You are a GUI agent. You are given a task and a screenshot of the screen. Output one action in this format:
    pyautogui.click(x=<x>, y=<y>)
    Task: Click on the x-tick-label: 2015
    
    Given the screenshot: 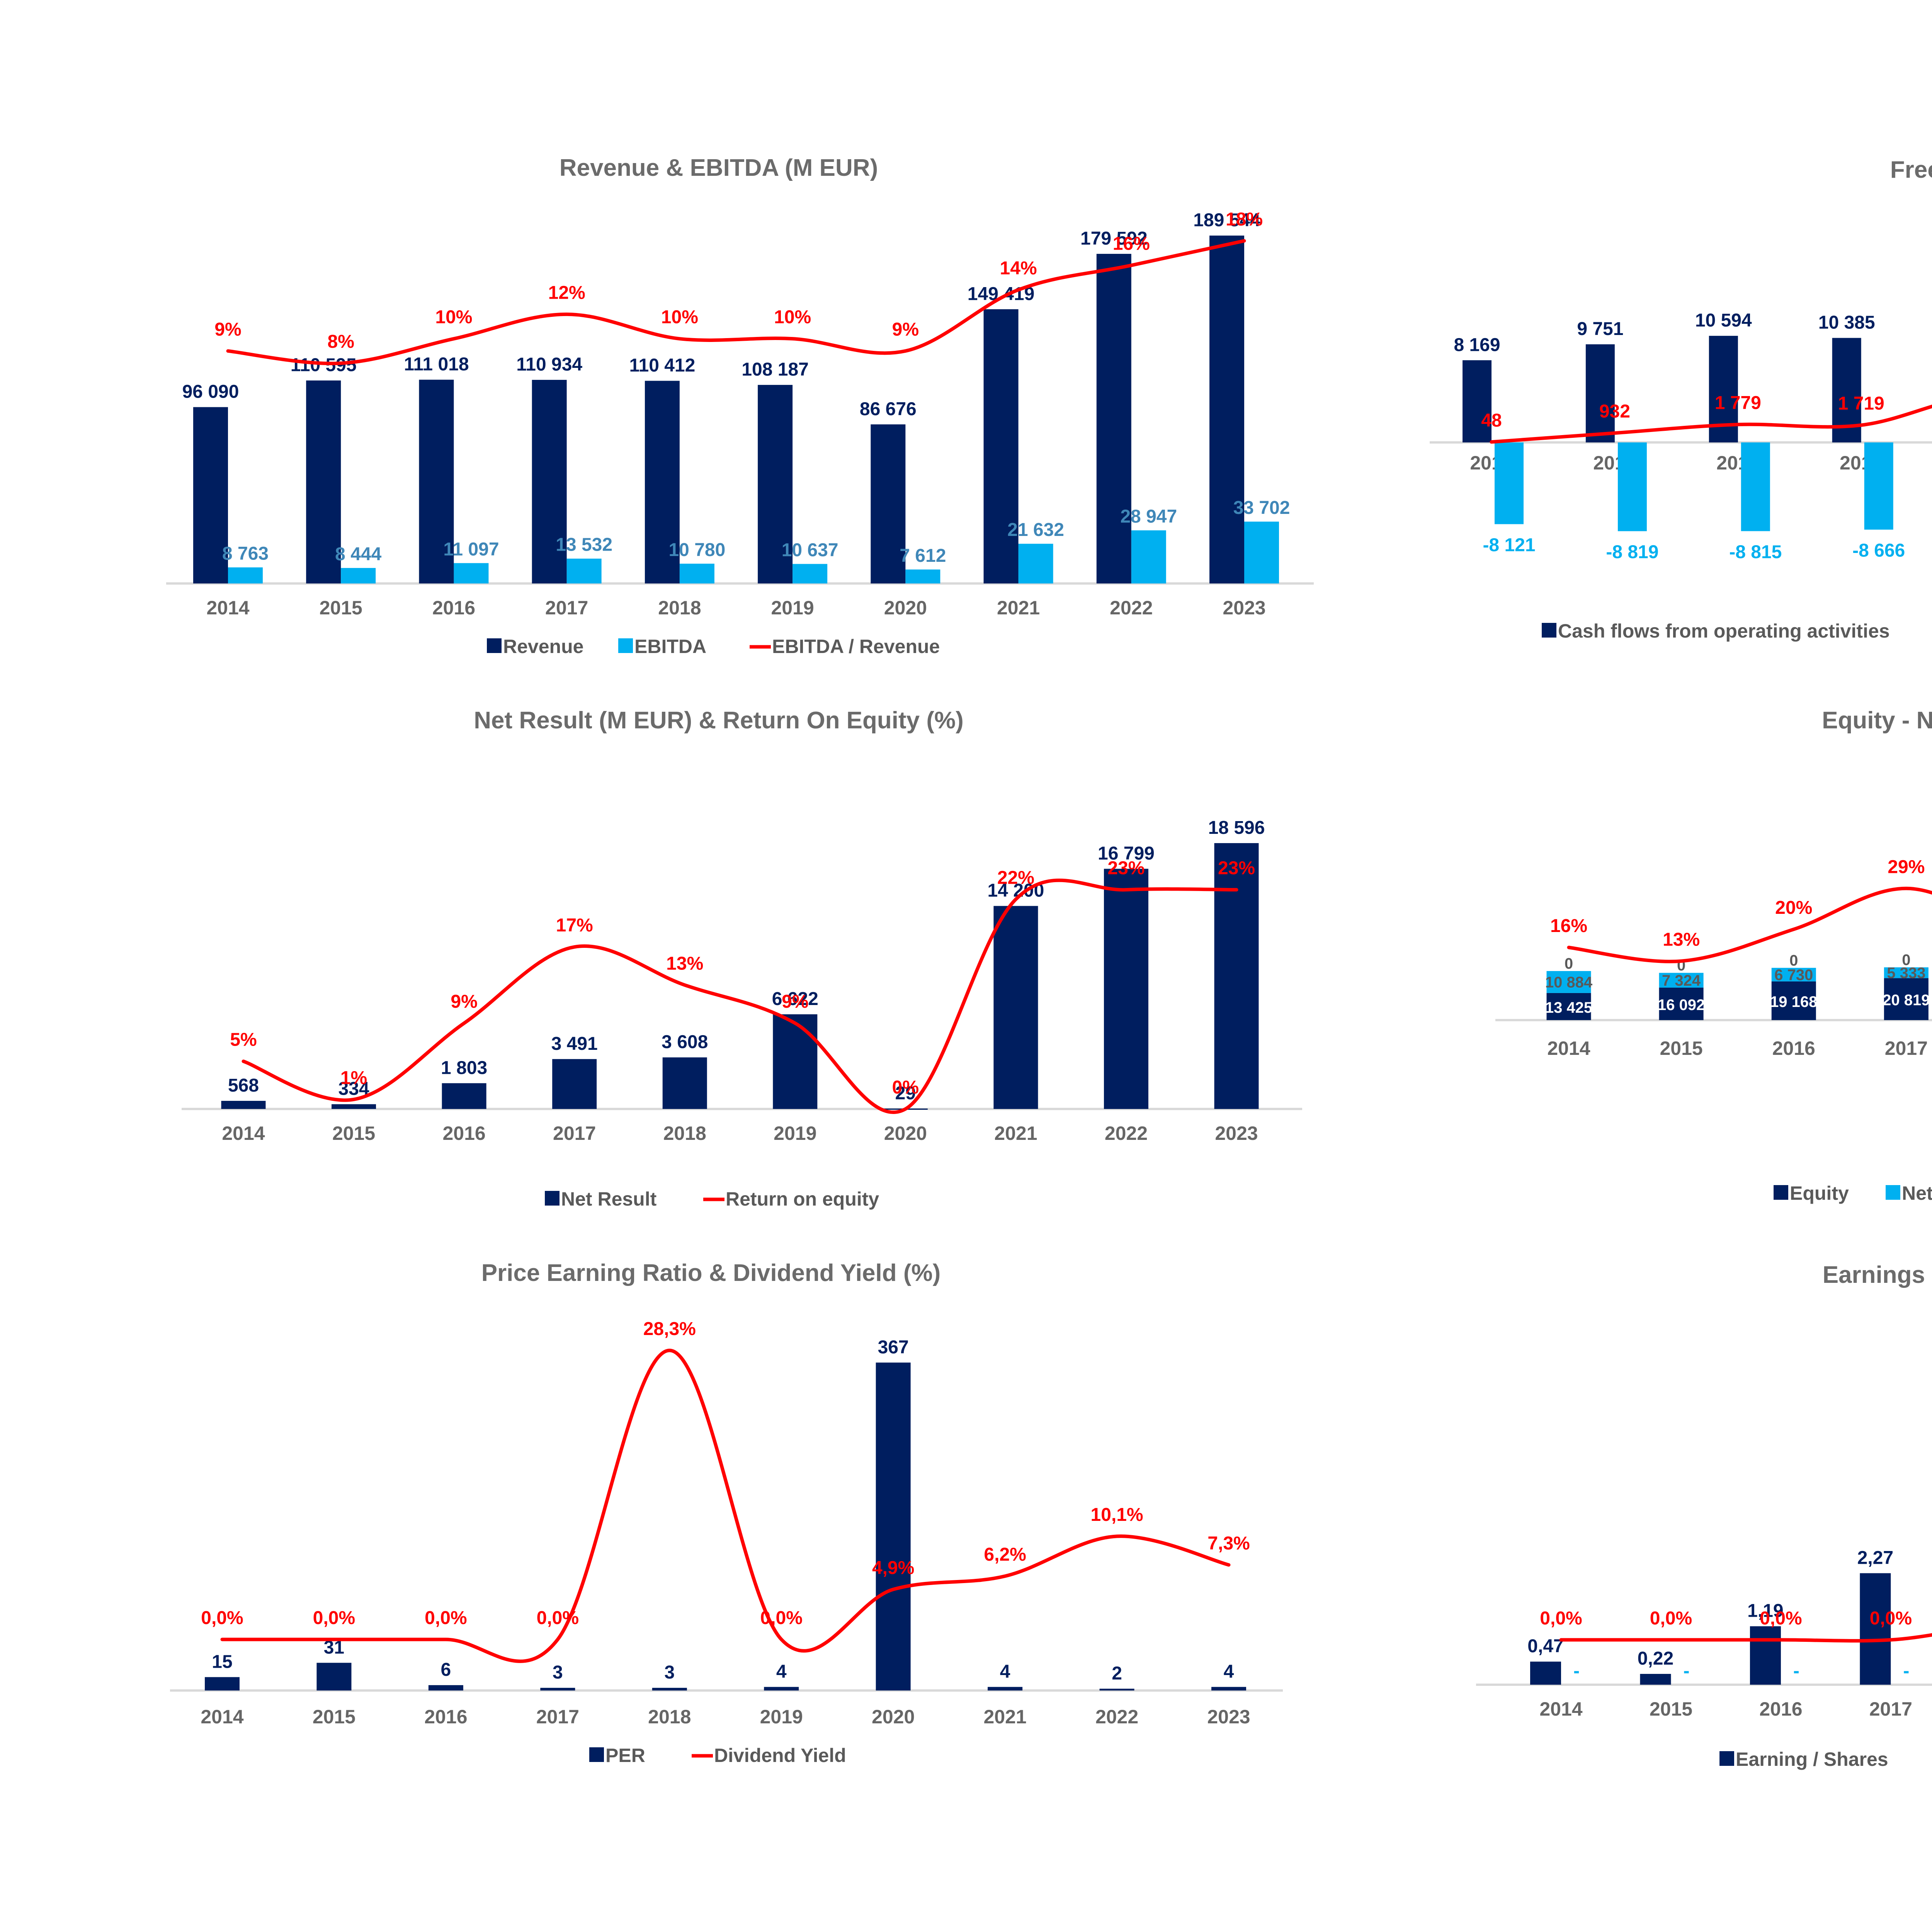 What is the action you would take?
    pyautogui.click(x=1681, y=1048)
    